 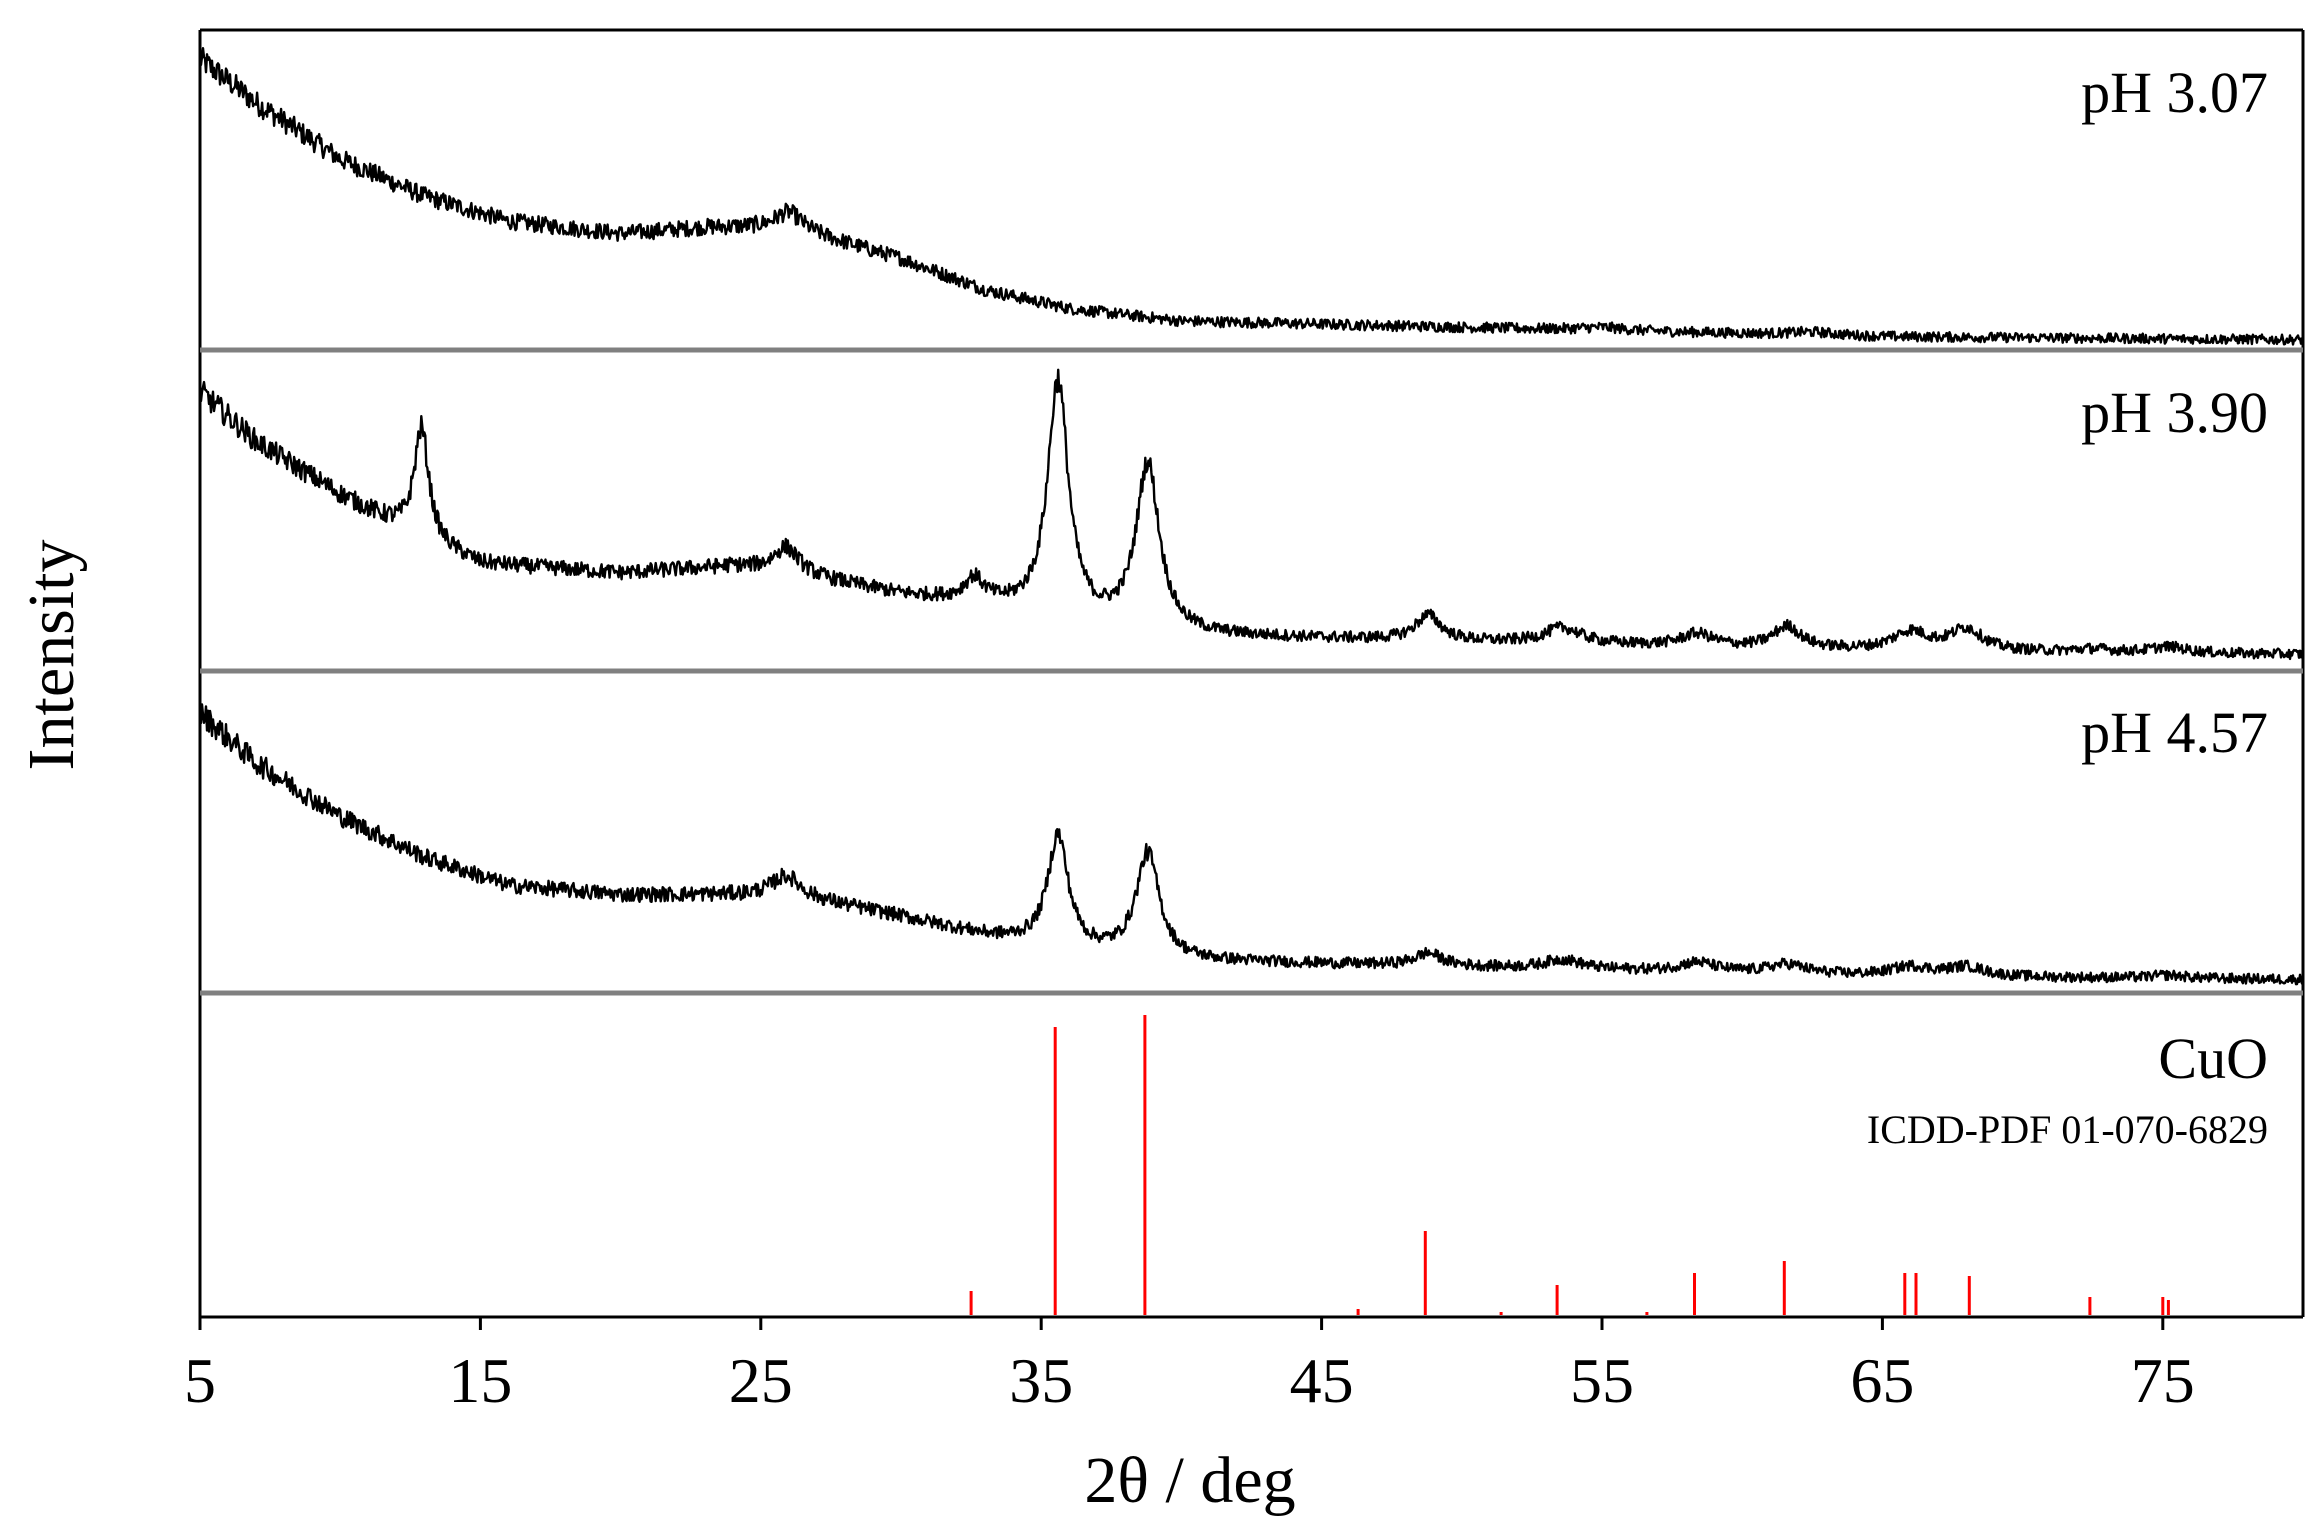 I want to click on x-axis-title: 2θ / deg, so click(x=1189, y=1480).